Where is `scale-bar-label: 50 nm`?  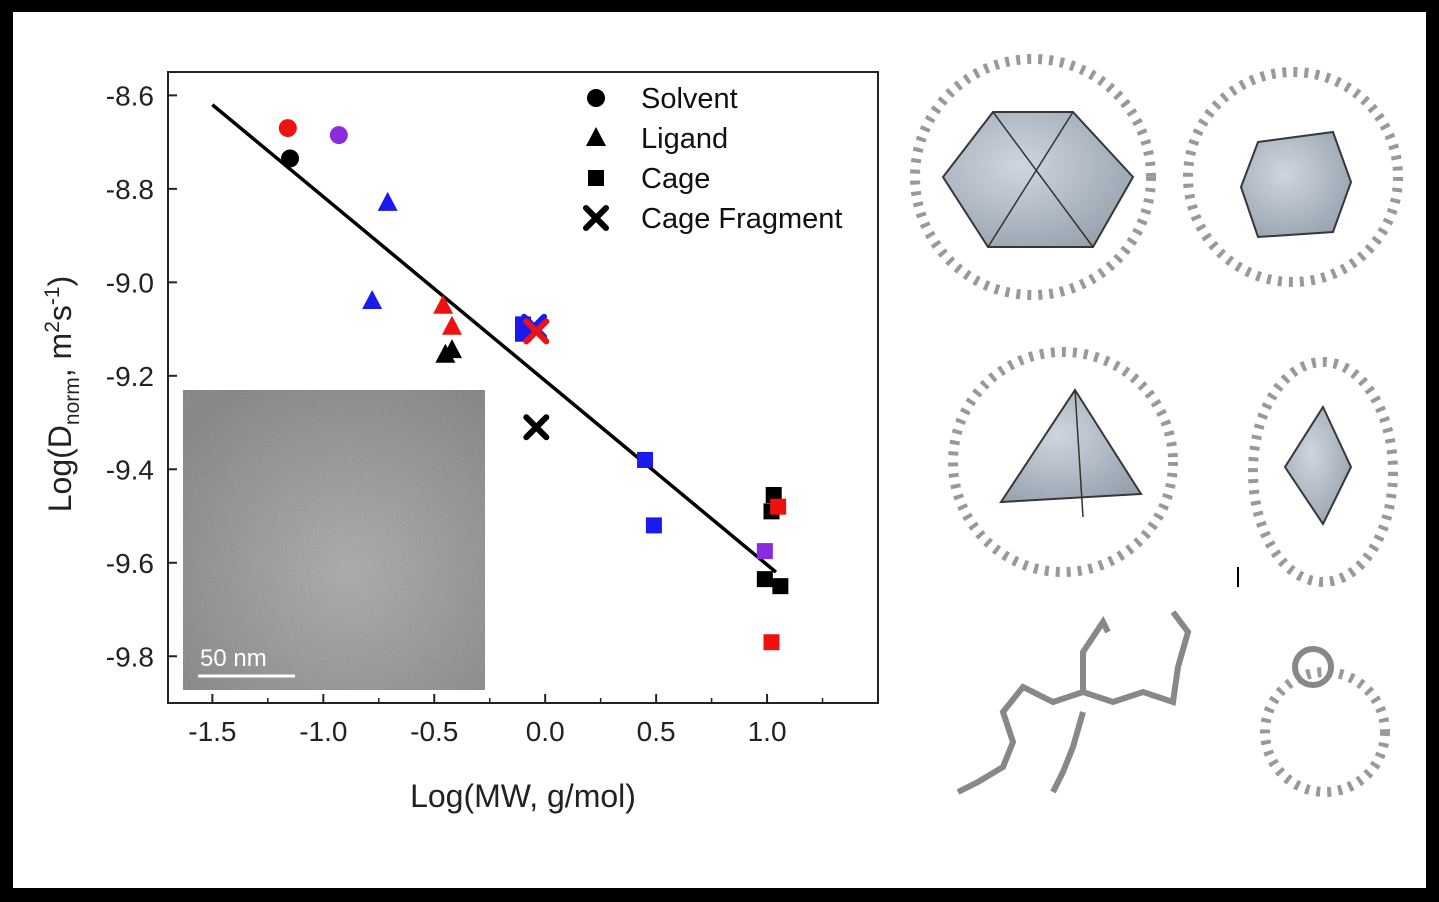
scale-bar-label: 50 nm is located at coordinates (233, 658).